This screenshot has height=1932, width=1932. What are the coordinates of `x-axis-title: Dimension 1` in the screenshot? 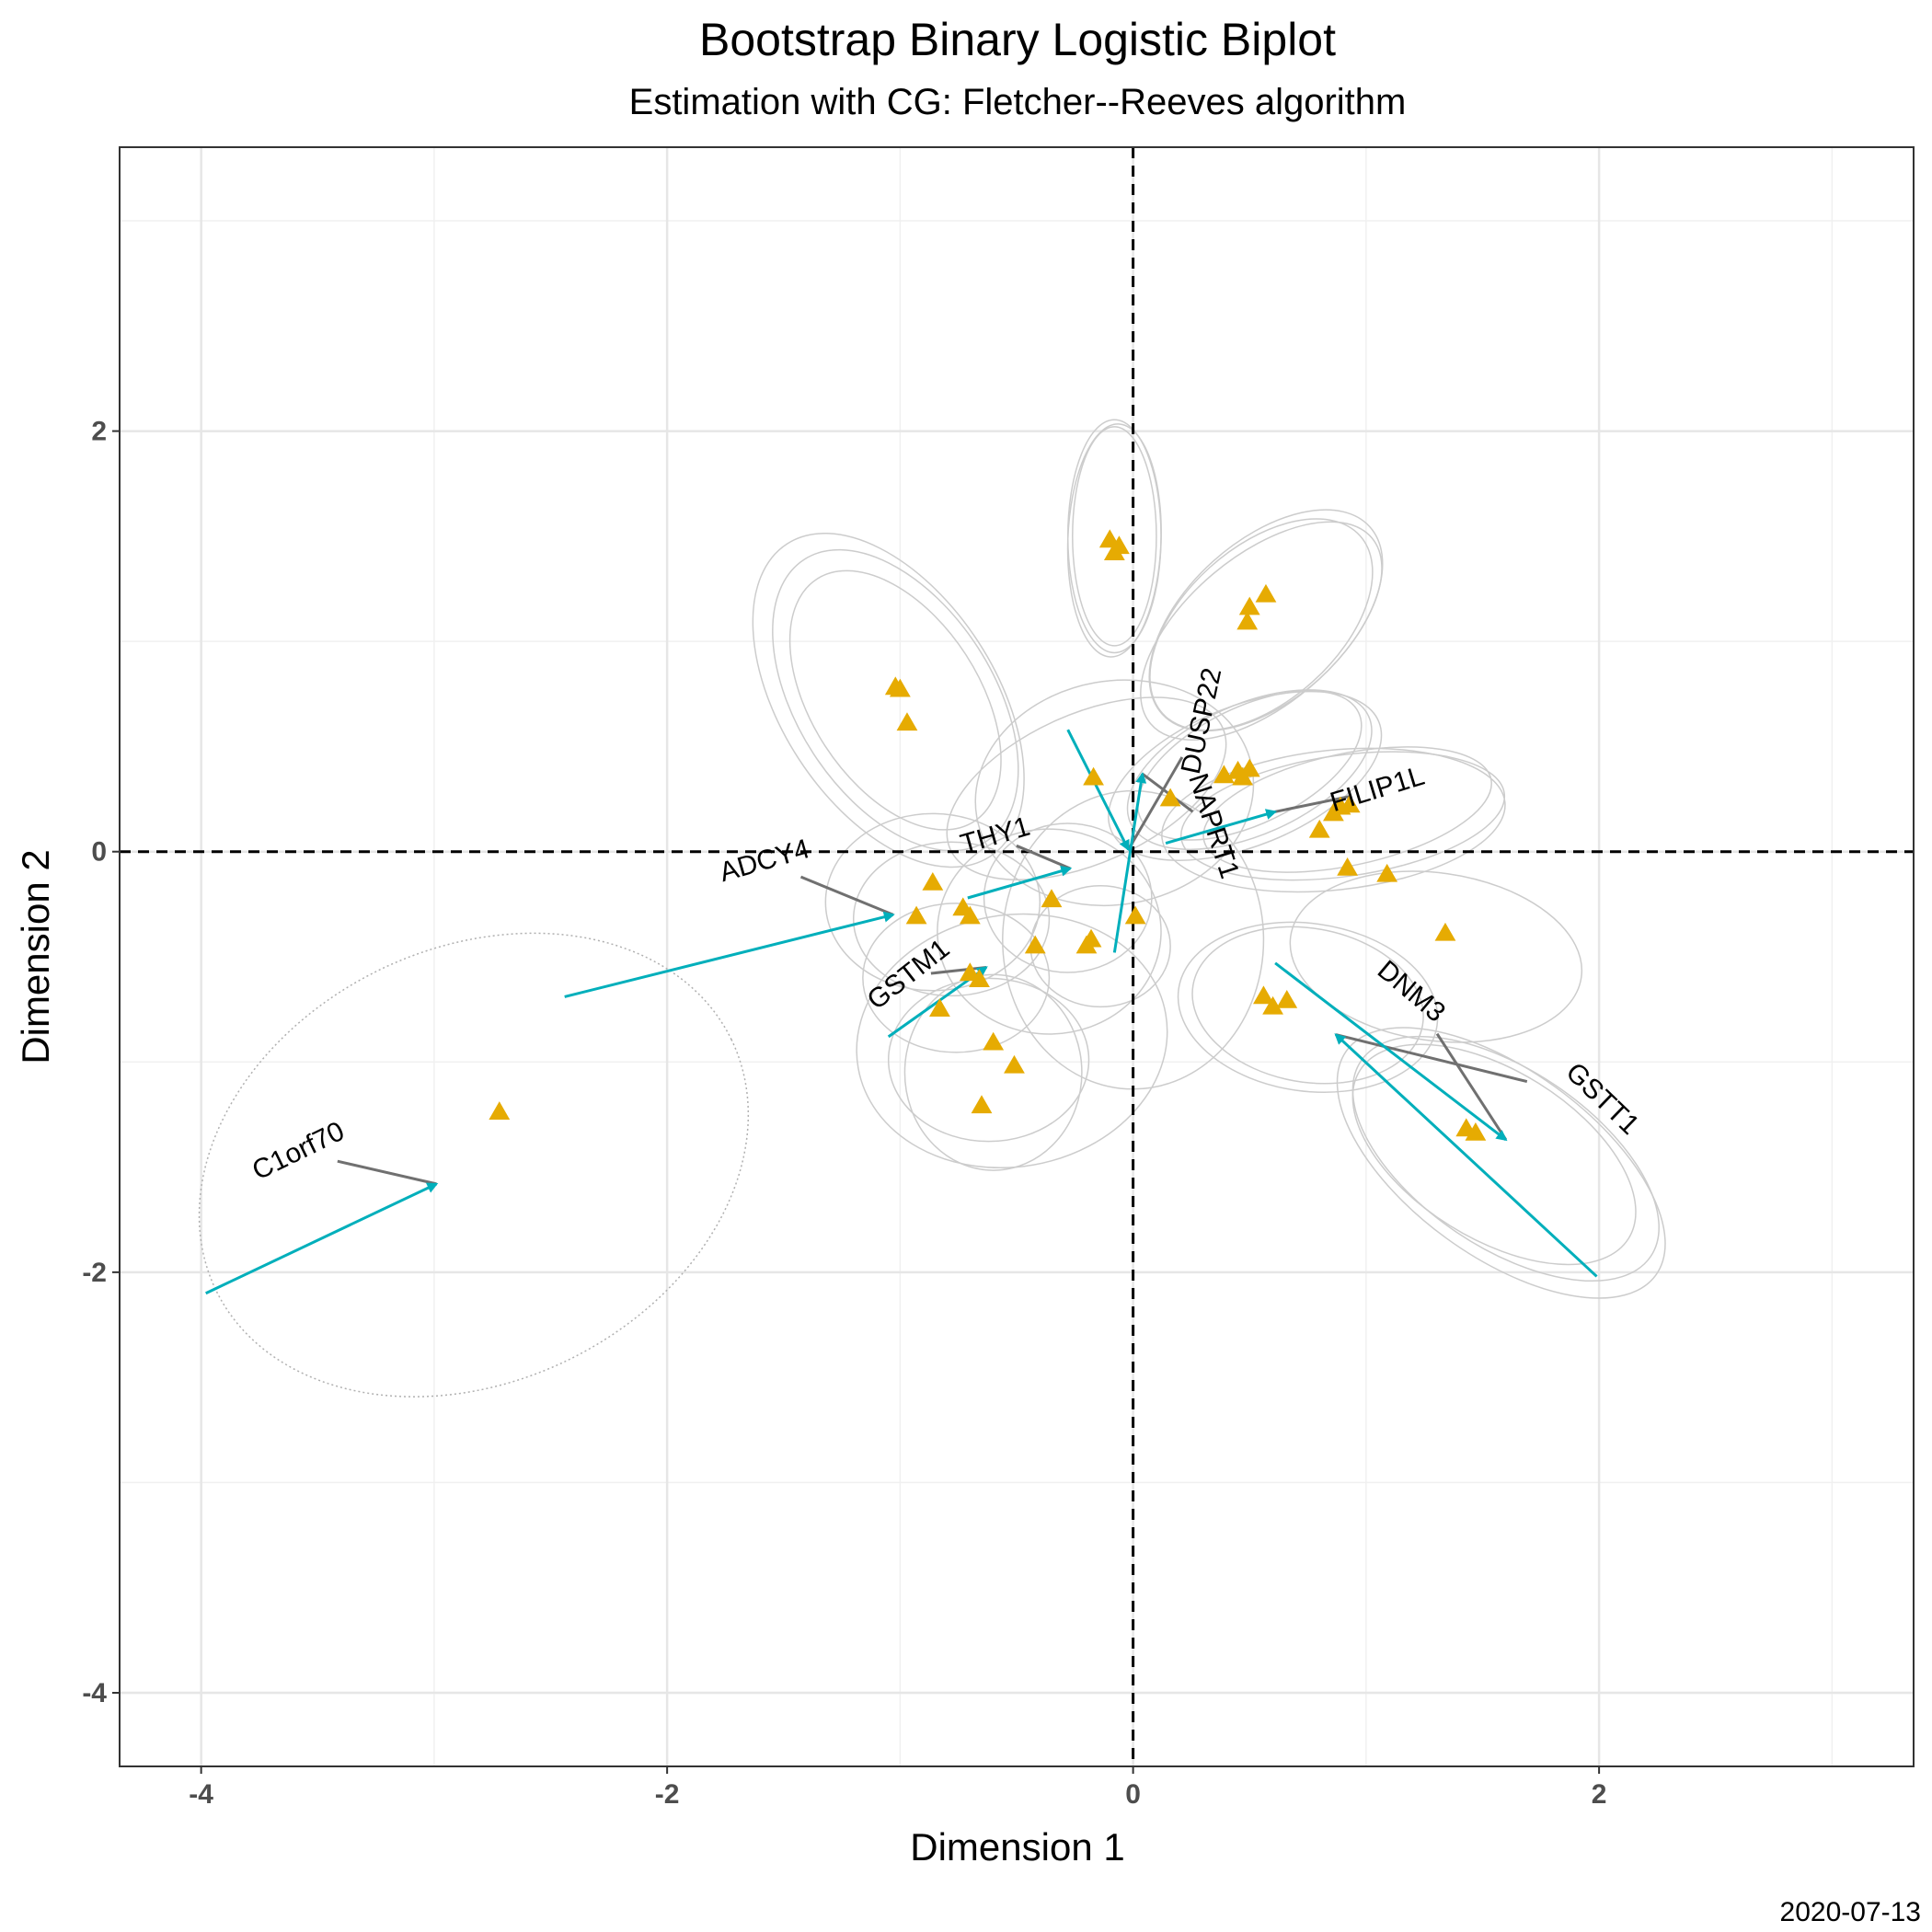 It's located at (1017, 1847).